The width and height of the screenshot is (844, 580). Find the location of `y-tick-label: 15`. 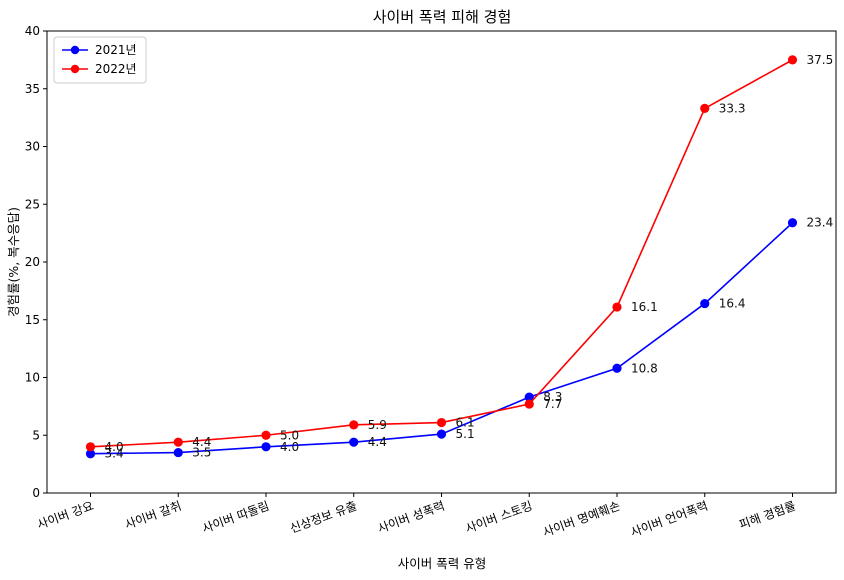

y-tick-label: 15 is located at coordinates (32, 320).